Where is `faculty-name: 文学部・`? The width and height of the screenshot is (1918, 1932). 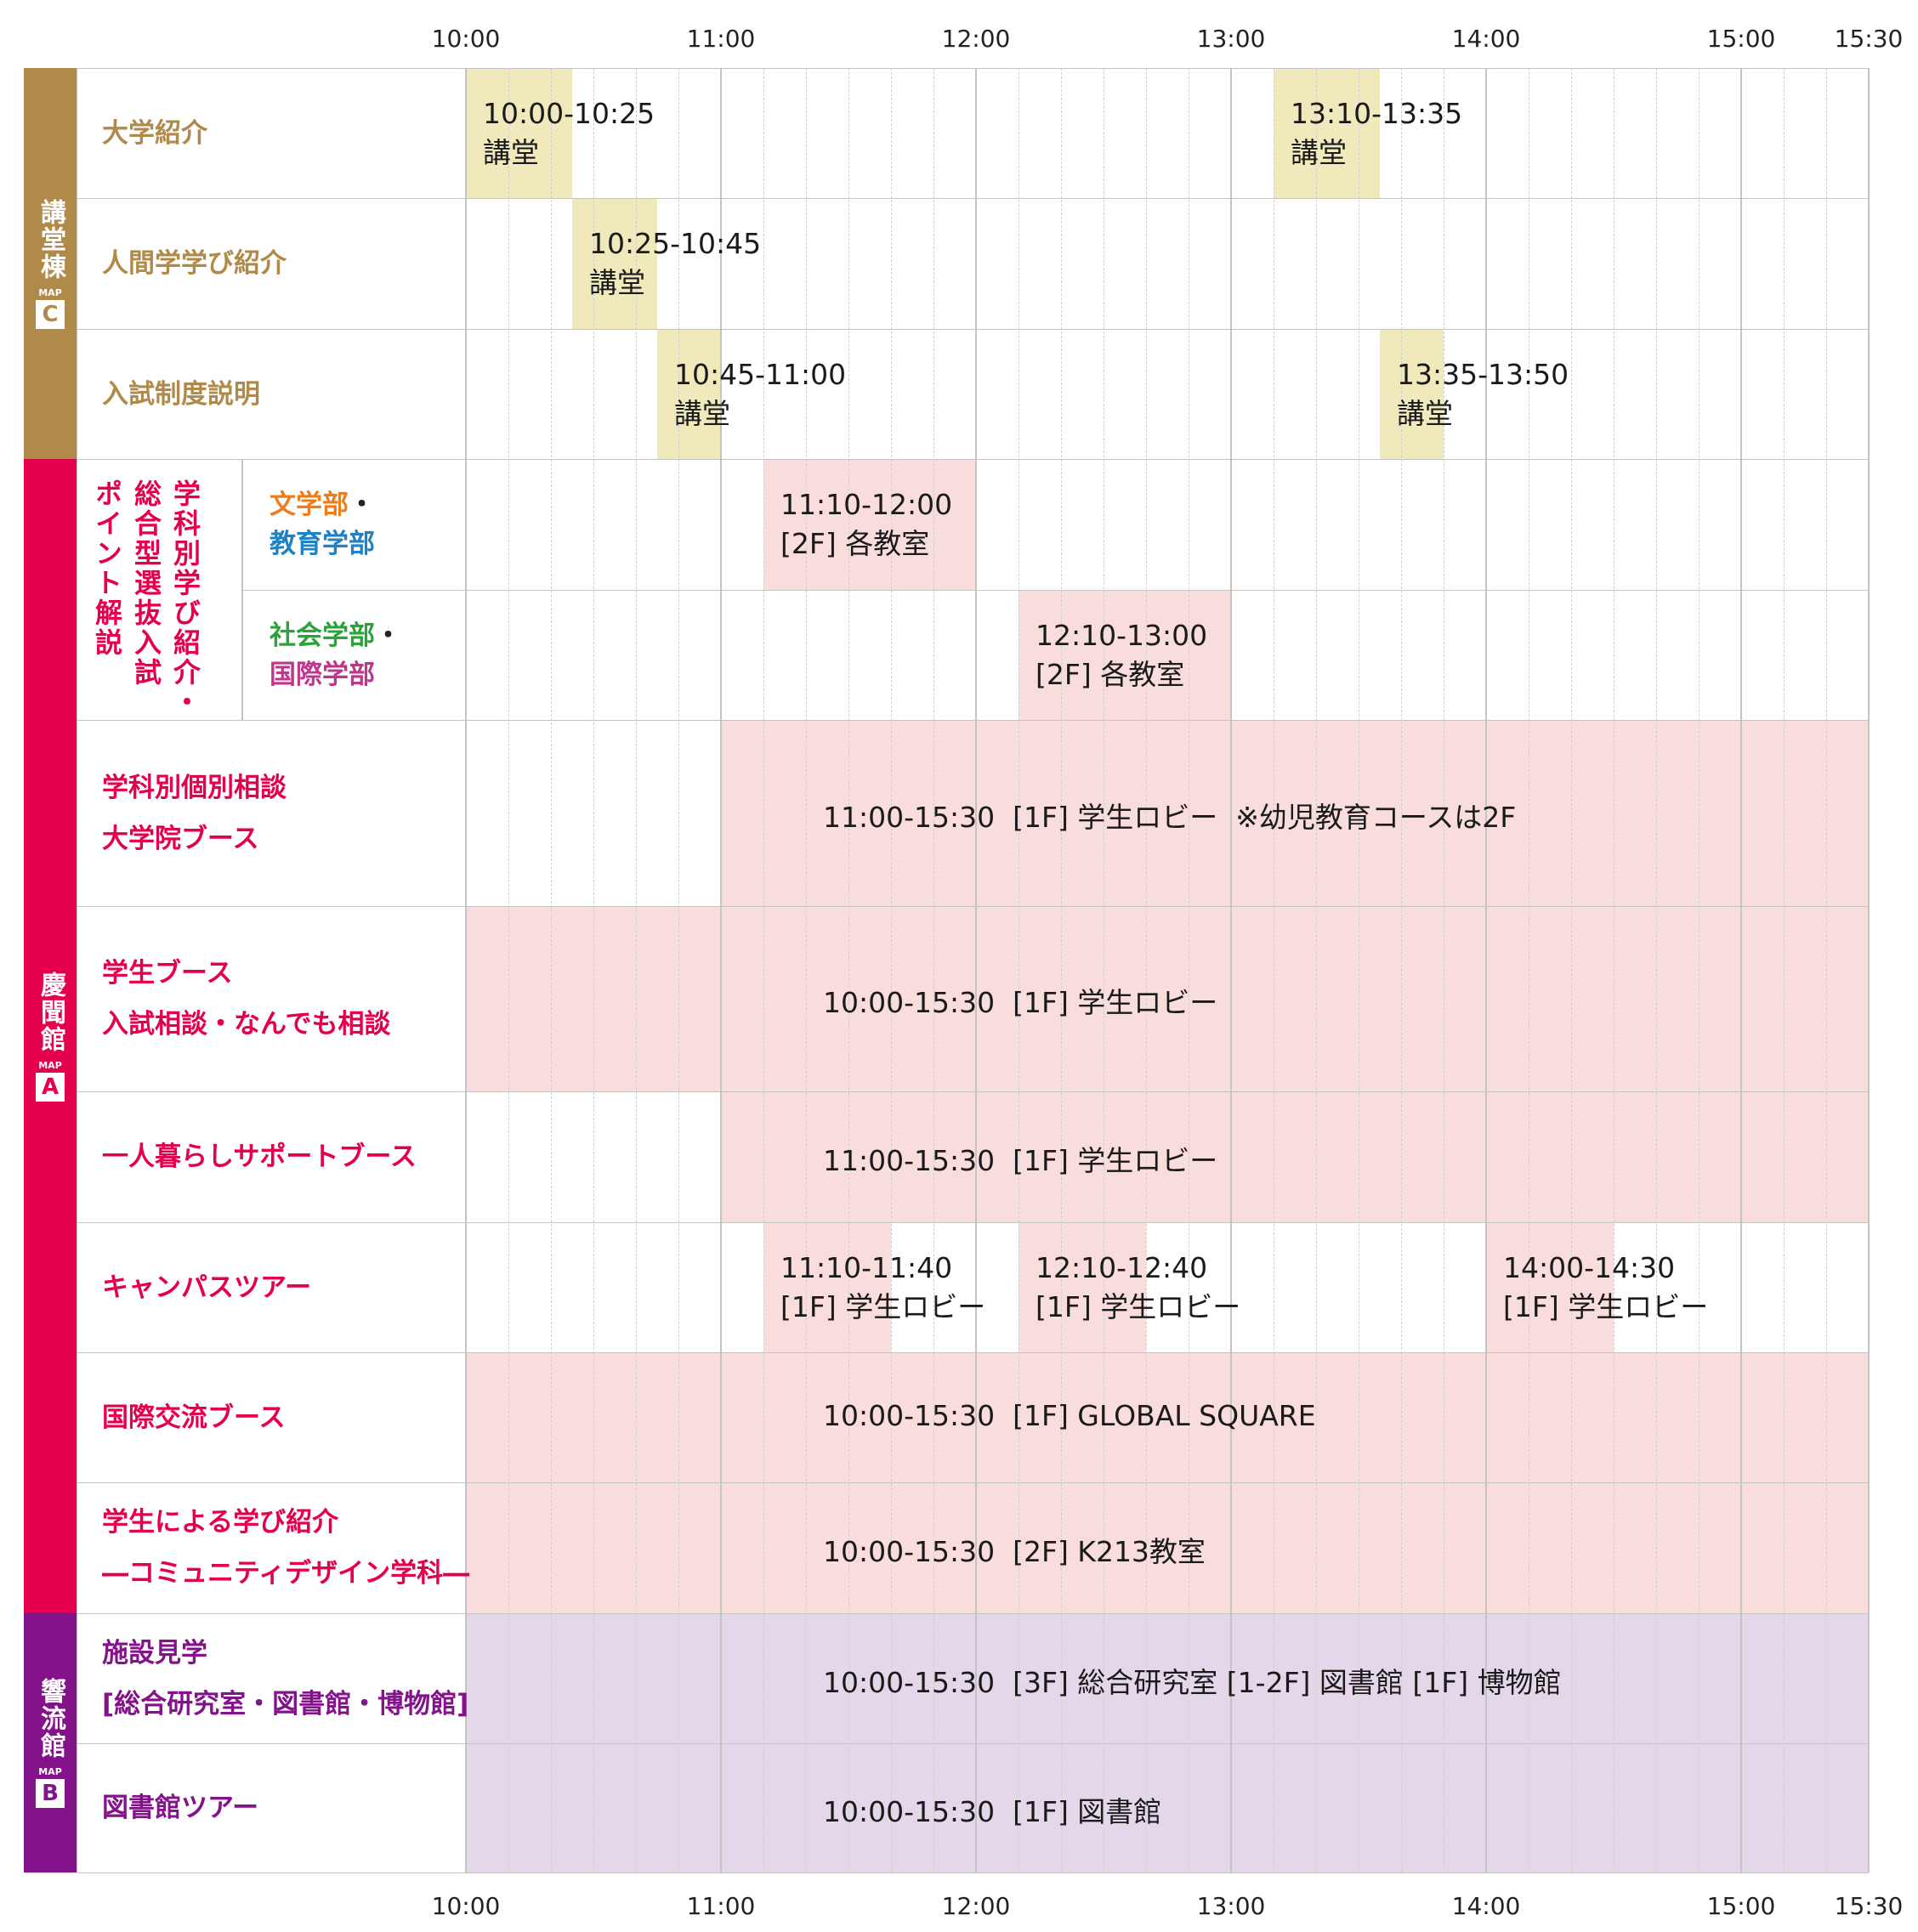 faculty-name: 文学部・ is located at coordinates (322, 504).